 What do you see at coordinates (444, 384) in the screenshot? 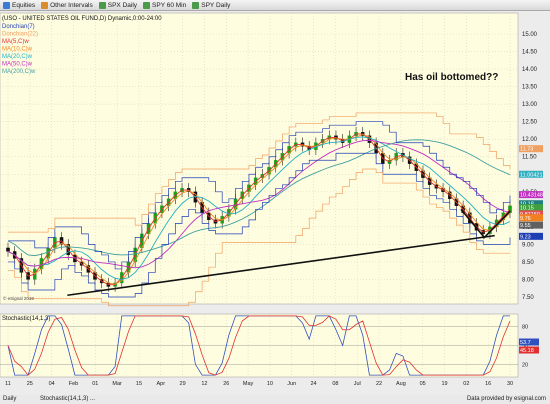
I see `x-tick-label: 19` at bounding box center [444, 384].